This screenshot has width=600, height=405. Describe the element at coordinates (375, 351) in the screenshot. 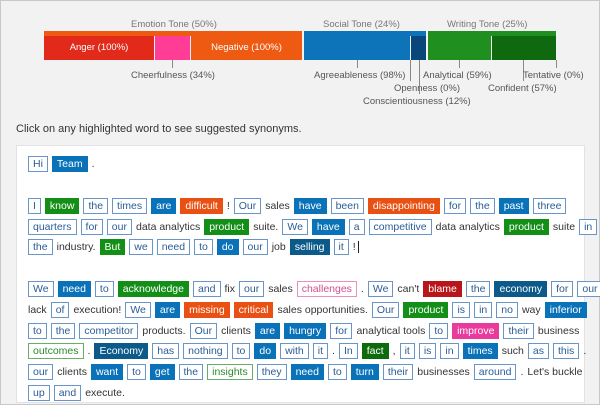

I see `highlighted-word: fact` at that location.